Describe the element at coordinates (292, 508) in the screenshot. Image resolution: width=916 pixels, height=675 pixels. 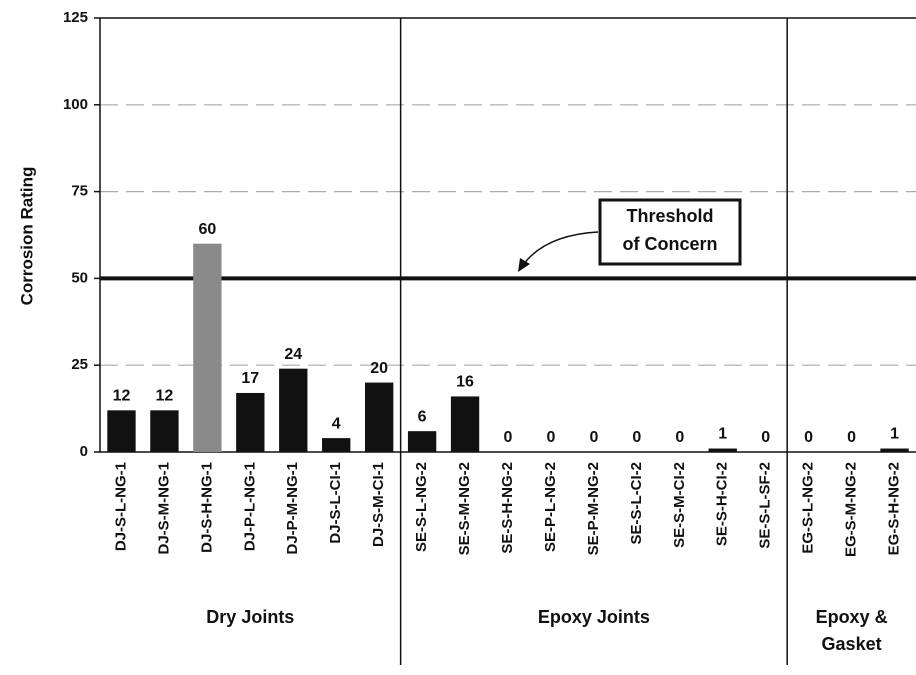
I see `x-tick-label: DJ-P-M-NG-1` at that location.